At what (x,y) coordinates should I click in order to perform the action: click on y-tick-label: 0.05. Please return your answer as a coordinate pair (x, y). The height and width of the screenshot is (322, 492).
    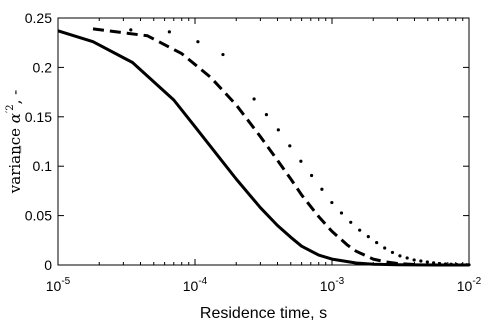
    Looking at the image, I should click on (38, 216).